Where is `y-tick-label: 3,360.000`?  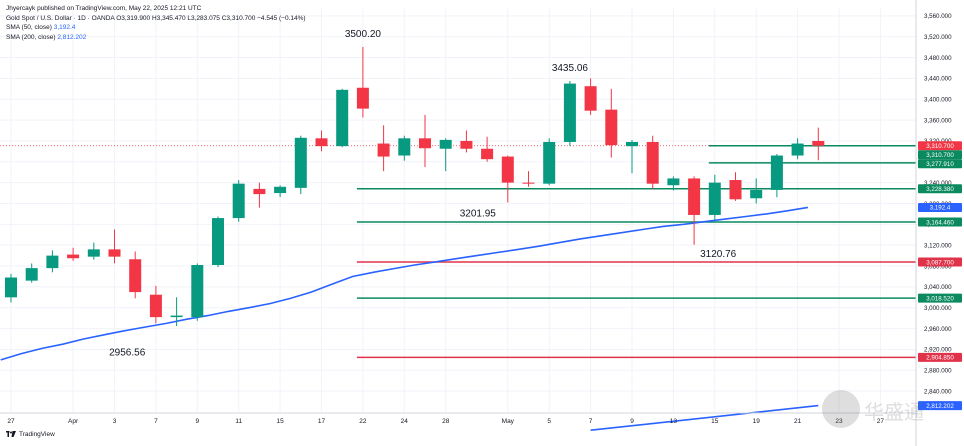 y-tick-label: 3,360.000 is located at coordinates (938, 120).